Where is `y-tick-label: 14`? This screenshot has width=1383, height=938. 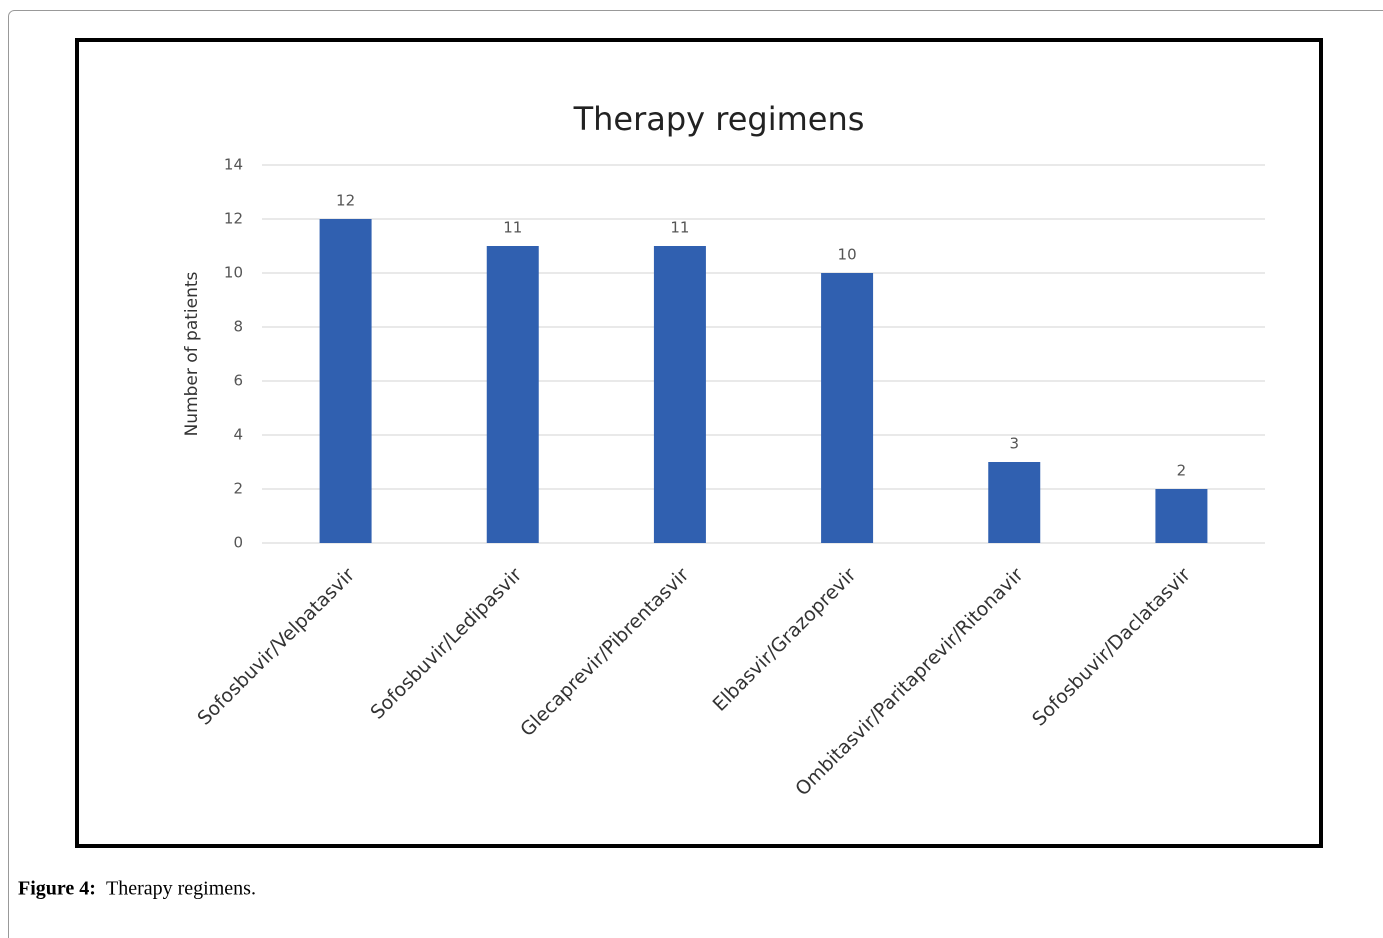
y-tick-label: 14 is located at coordinates (233, 165).